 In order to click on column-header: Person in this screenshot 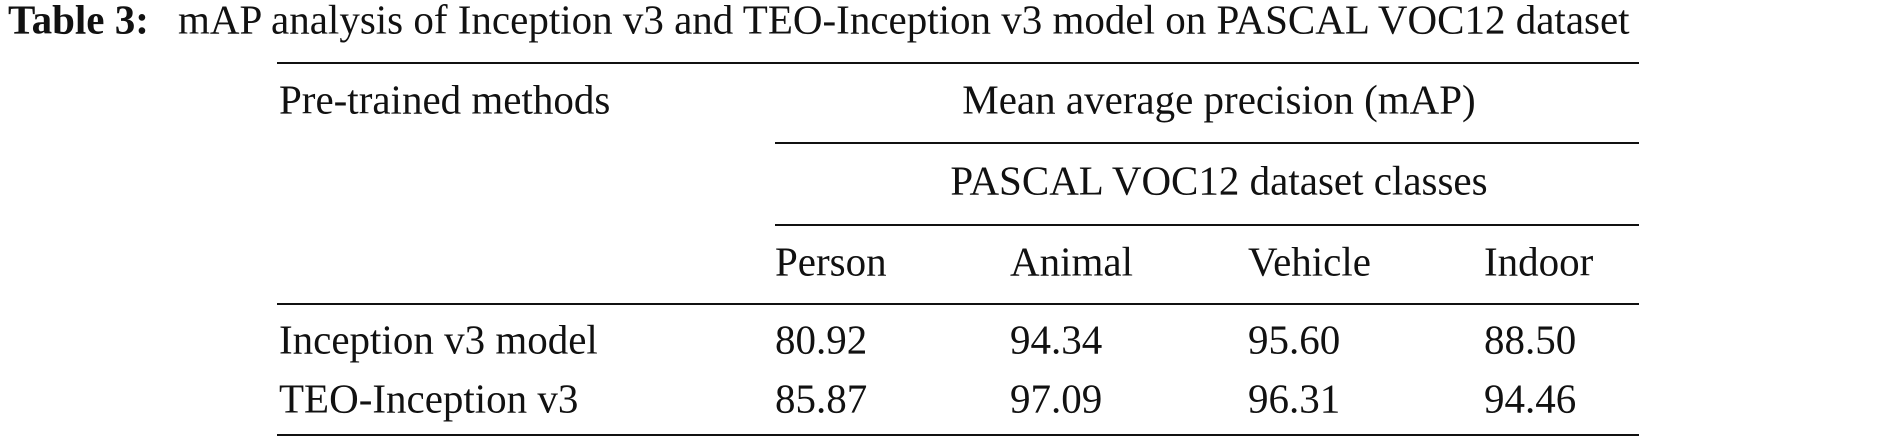, I will do `click(831, 261)`.